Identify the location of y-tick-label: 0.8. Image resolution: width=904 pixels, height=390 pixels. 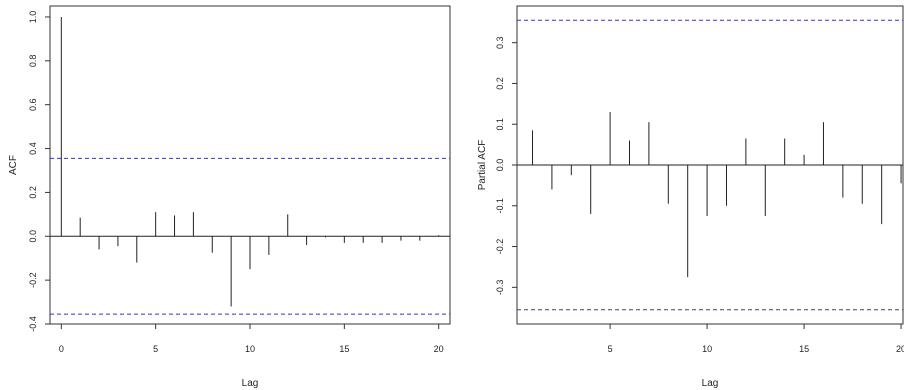
(33, 61).